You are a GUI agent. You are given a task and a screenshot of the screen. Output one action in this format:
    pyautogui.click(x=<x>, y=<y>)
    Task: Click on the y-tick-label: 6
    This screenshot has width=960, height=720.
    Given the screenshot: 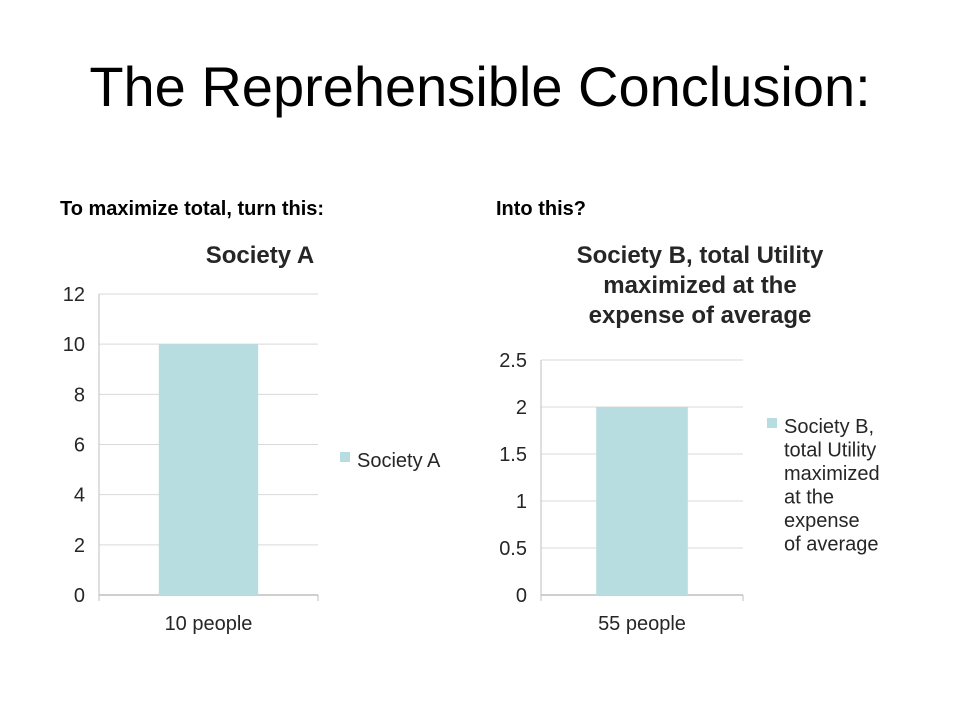 What is the action you would take?
    pyautogui.click(x=79, y=446)
    